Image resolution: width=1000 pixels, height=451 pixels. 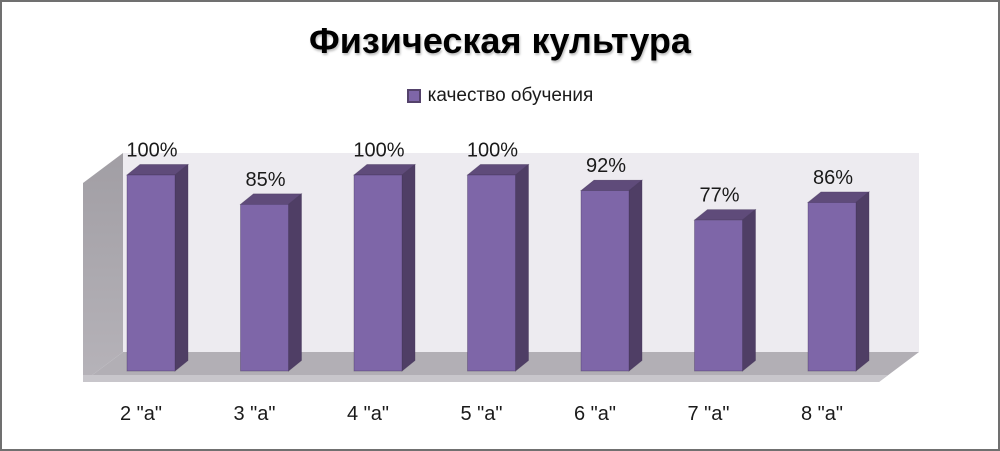 I want to click on side-wall, so click(x=103, y=267).